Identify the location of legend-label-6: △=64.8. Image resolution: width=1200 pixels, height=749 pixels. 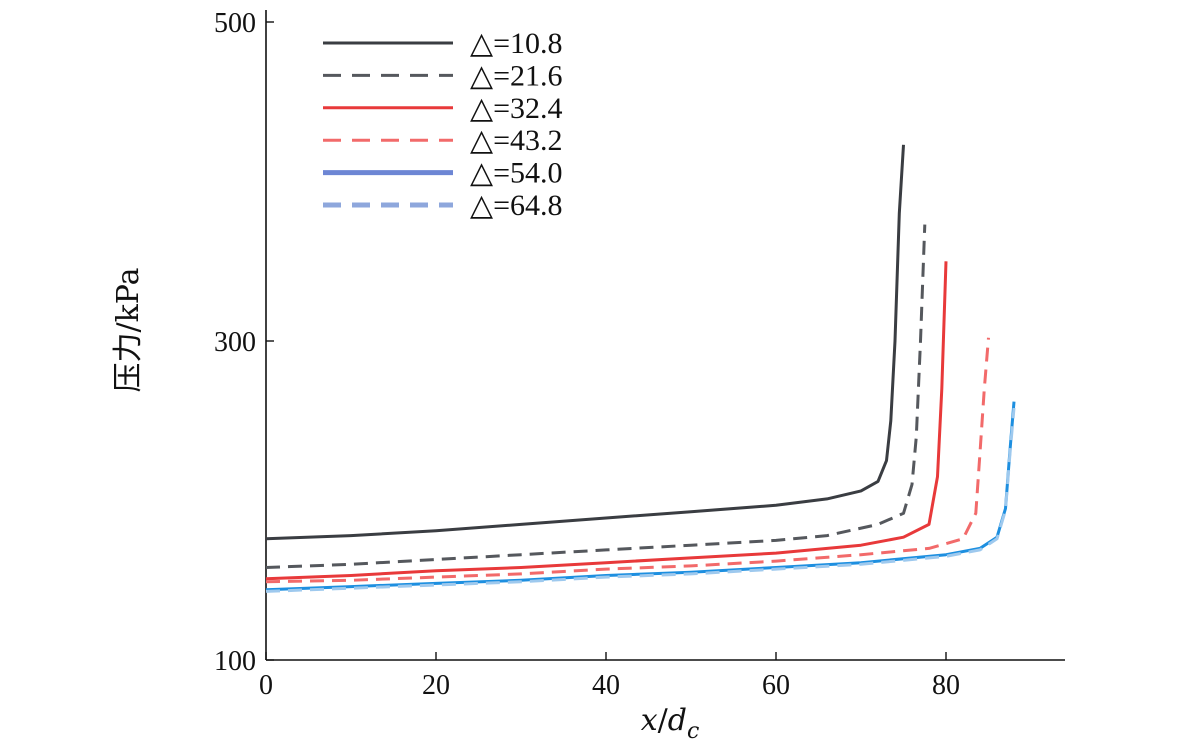
(516, 205).